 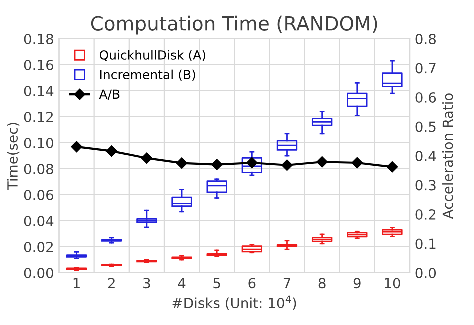 What do you see at coordinates (39, 143) in the screenshot?
I see `y-tick-label: 0.10` at bounding box center [39, 143].